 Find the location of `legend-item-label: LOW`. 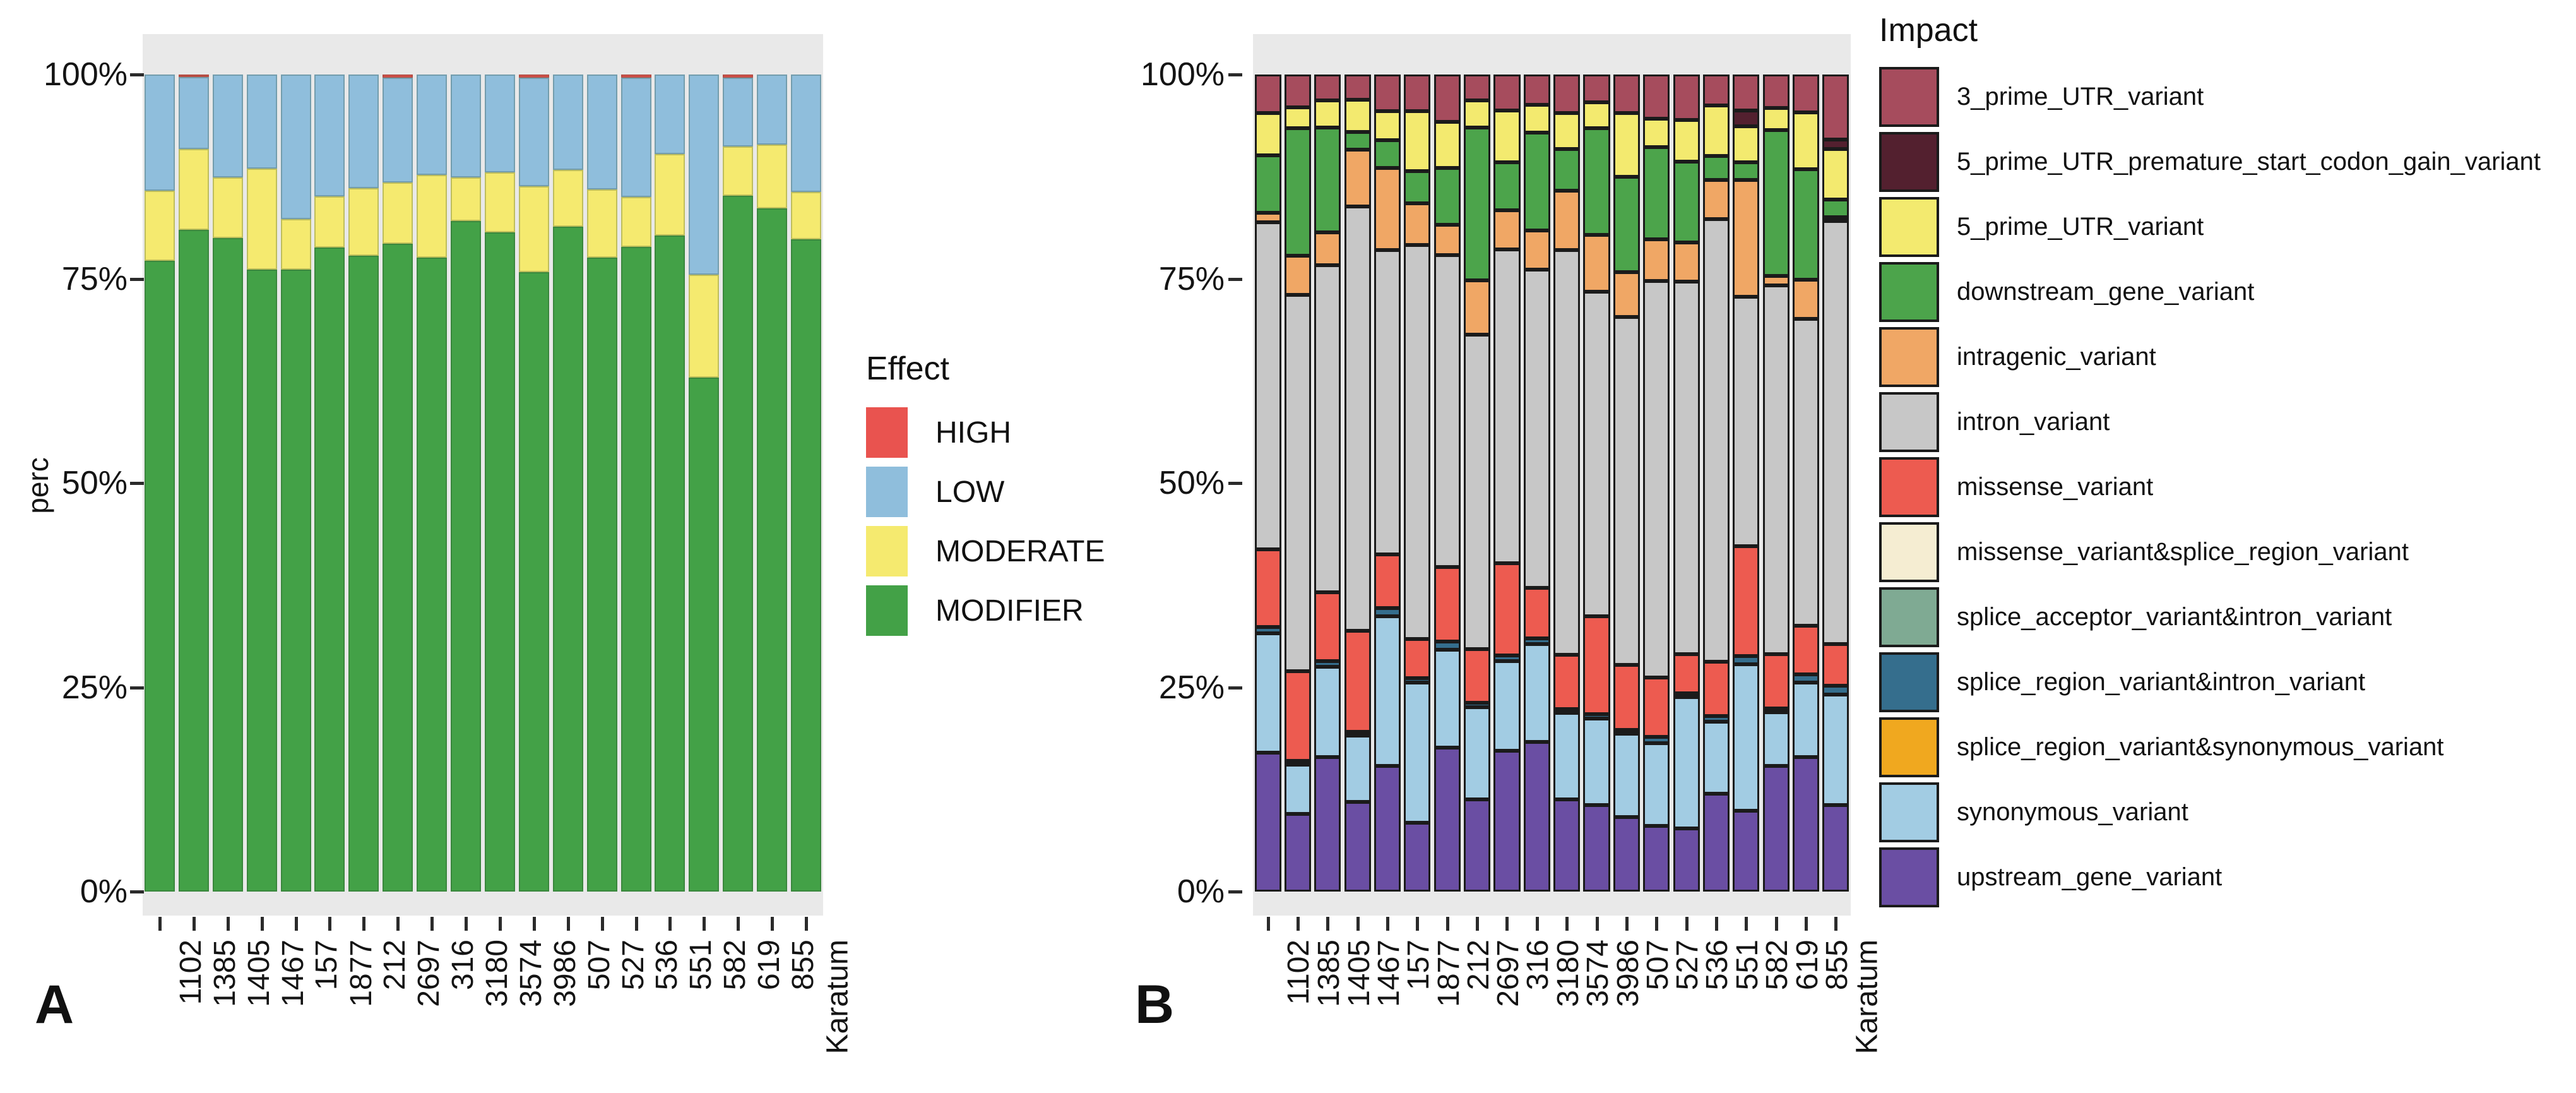

legend-item-label: LOW is located at coordinates (970, 492).